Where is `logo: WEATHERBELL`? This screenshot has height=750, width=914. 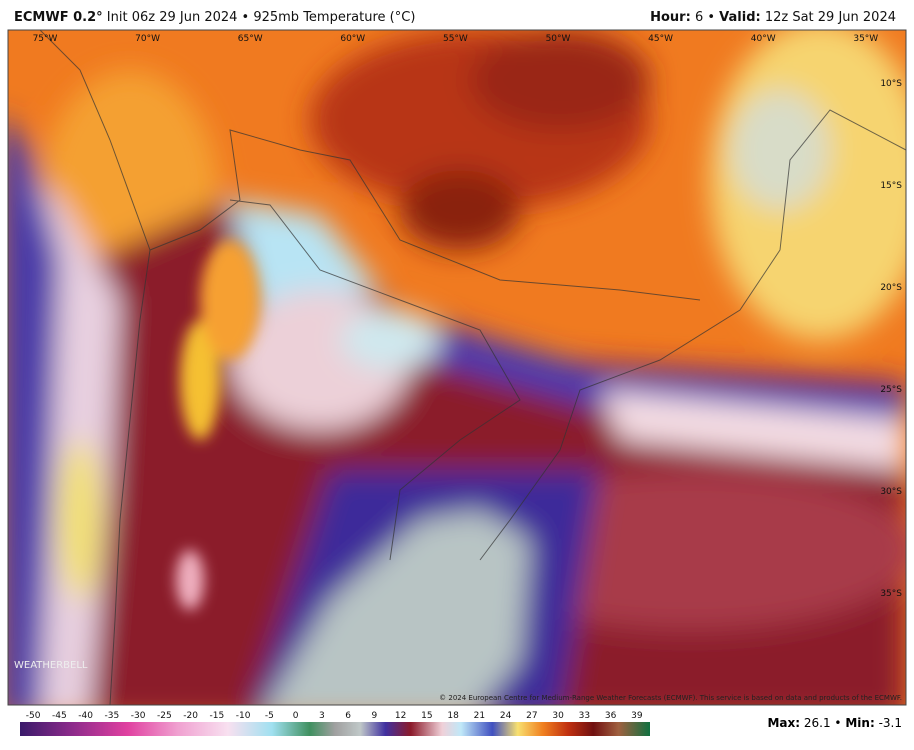 logo: WEATHERBELL is located at coordinates (51, 665).